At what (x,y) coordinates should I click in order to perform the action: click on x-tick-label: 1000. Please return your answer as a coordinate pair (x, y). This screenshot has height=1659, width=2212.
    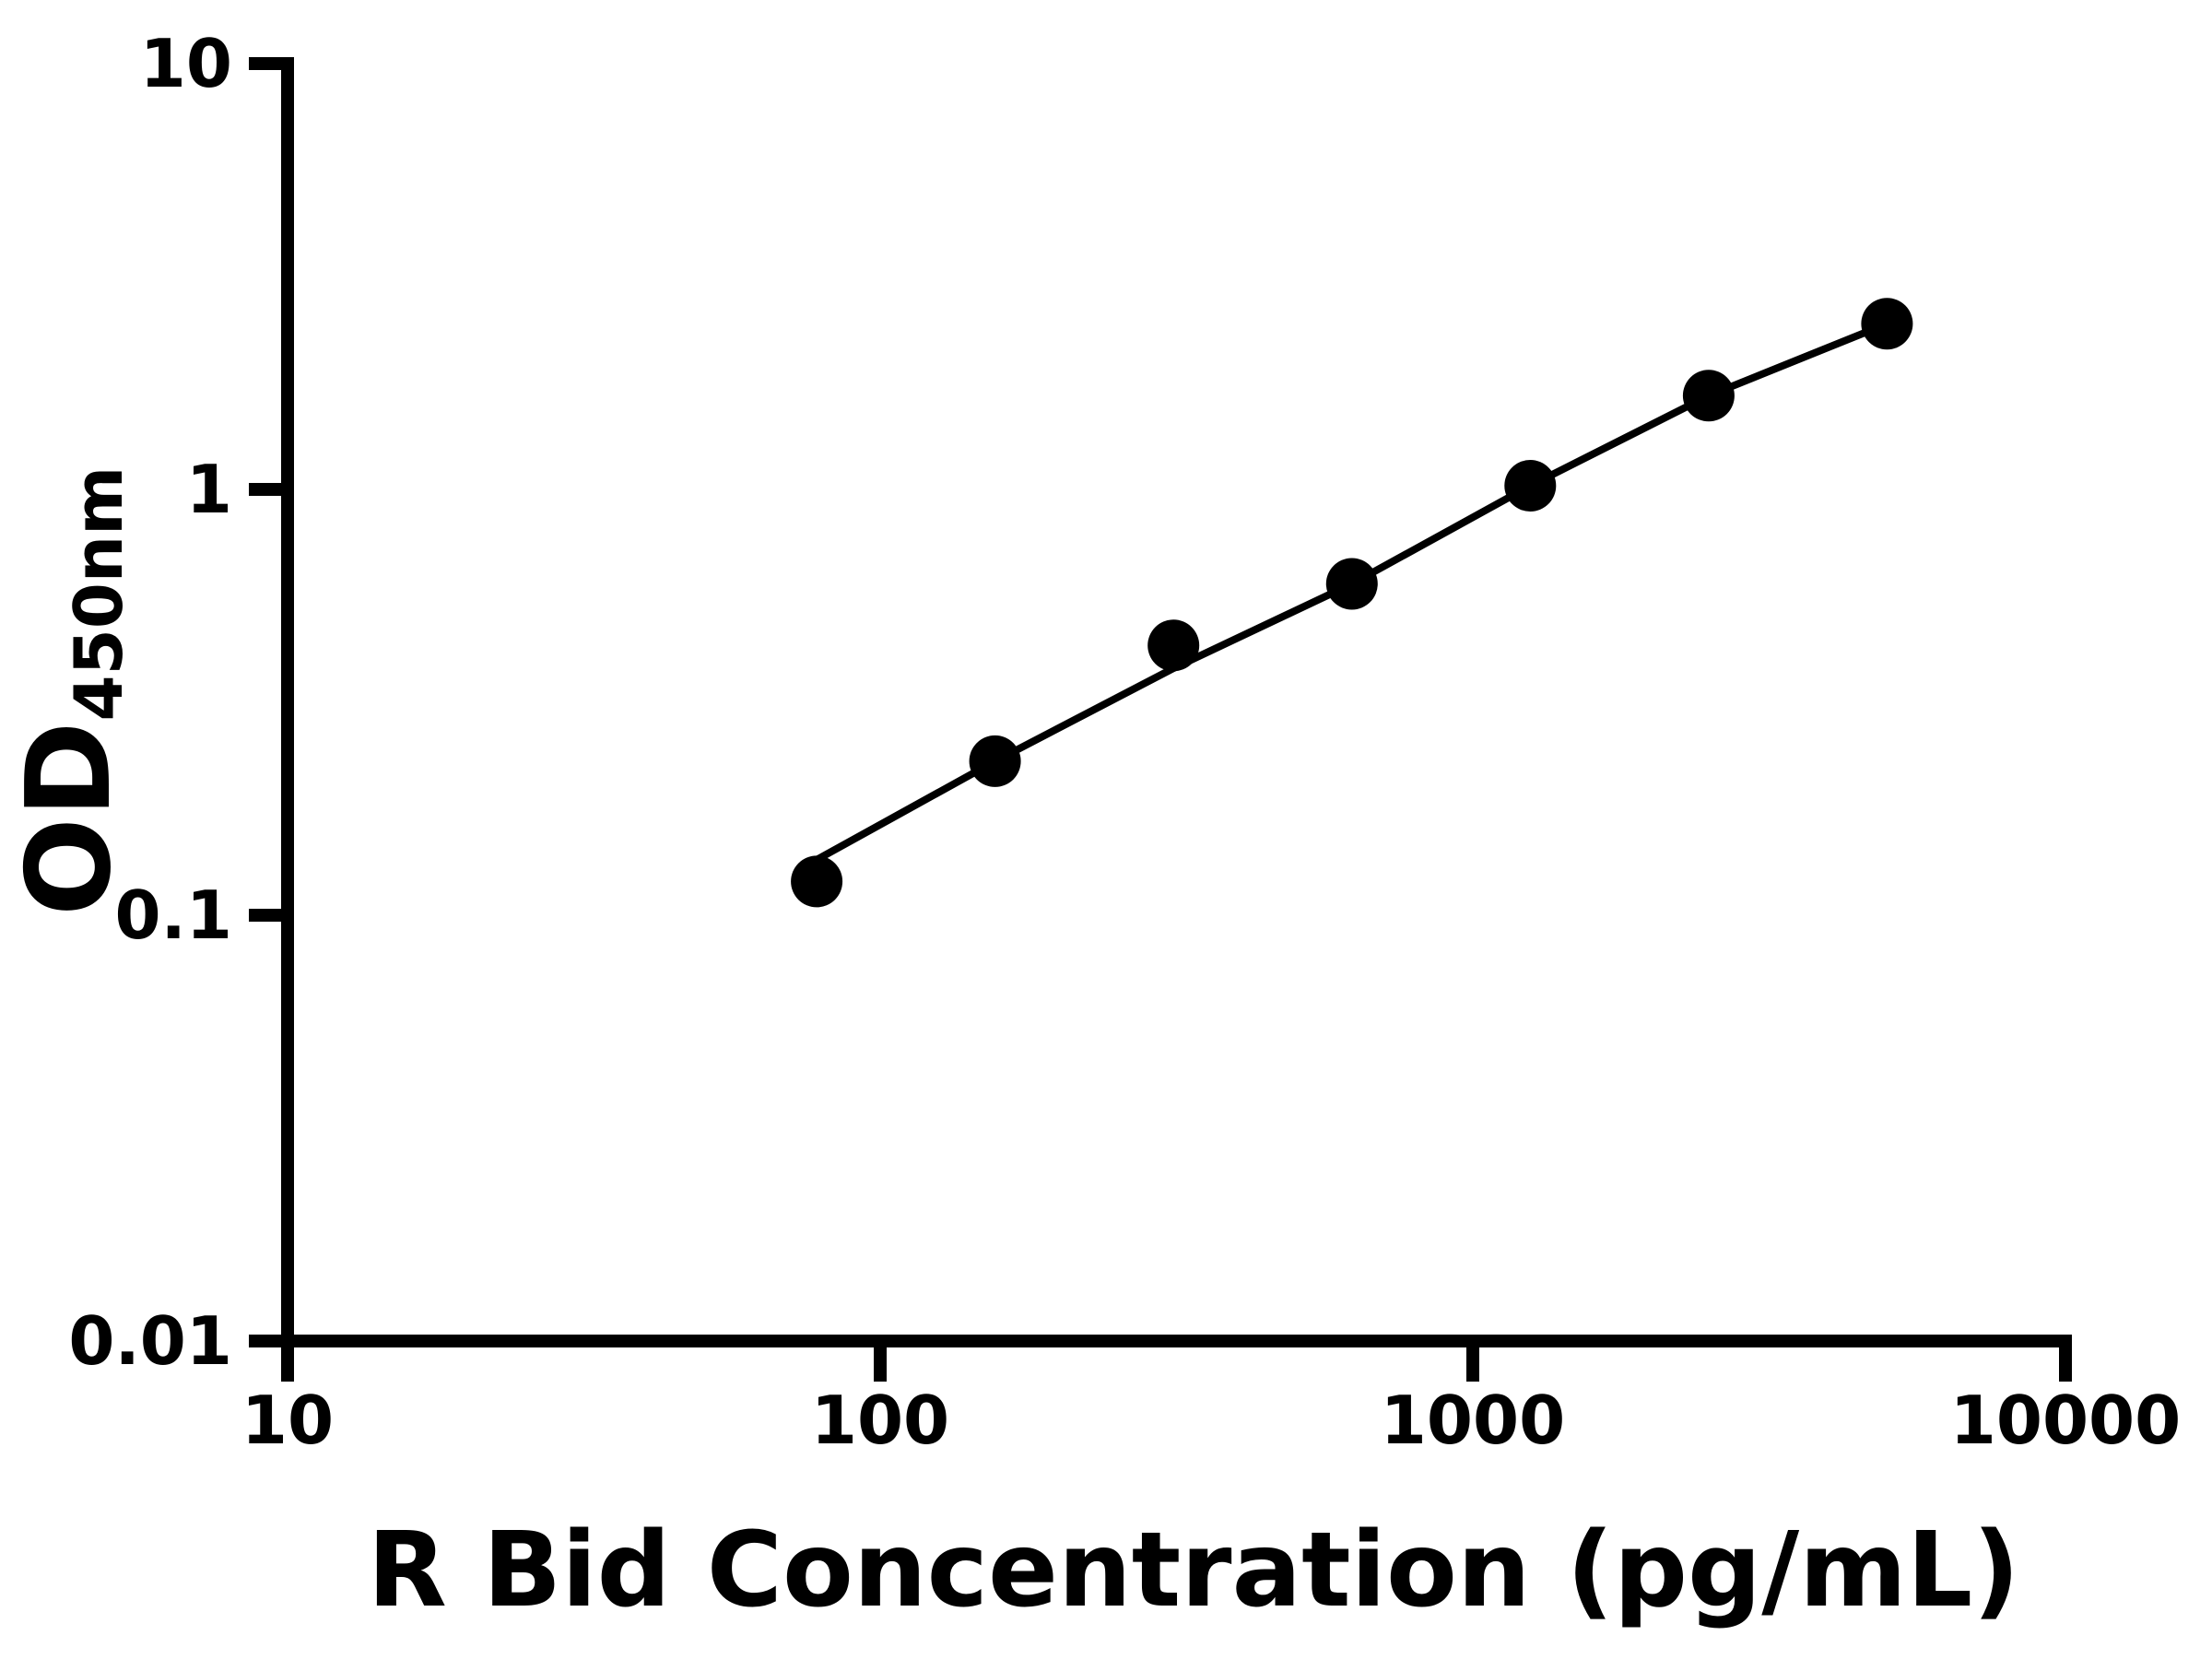
    Looking at the image, I should click on (1473, 1420).